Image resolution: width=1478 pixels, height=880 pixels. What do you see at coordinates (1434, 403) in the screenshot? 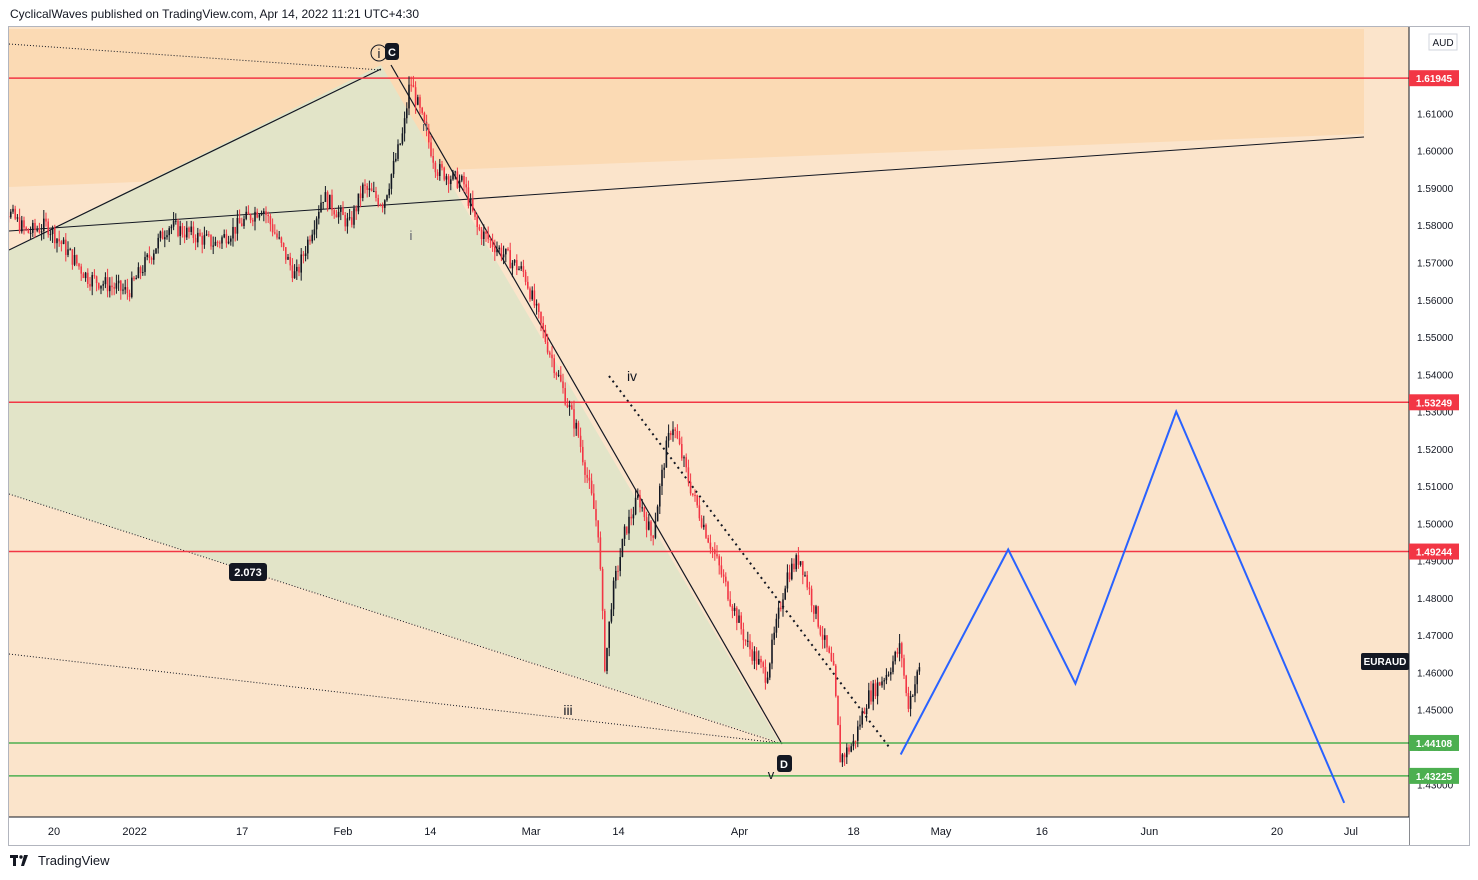
I see `level-label-1.53249: 1.53249` at bounding box center [1434, 403].